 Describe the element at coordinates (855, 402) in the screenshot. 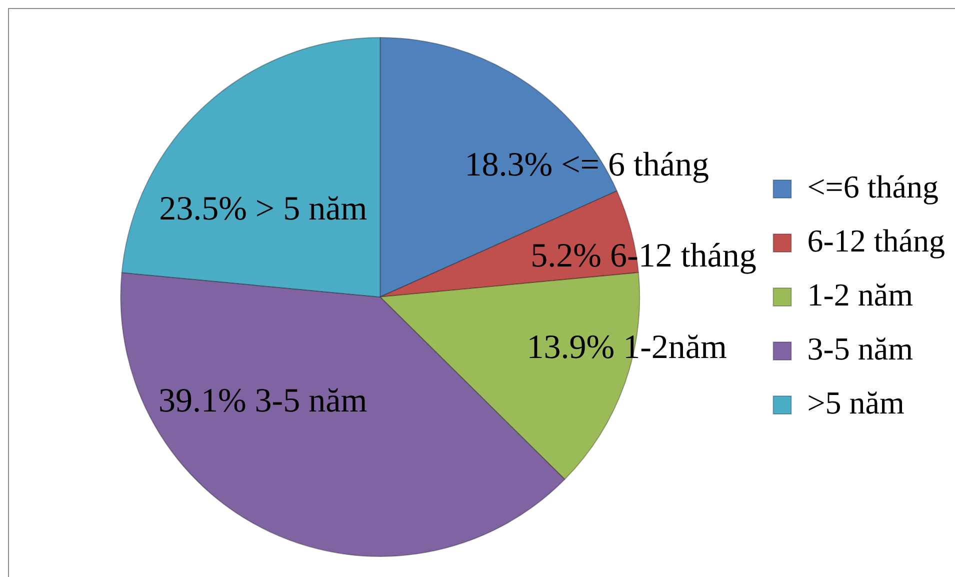

I see `legend-label: >5 năm` at that location.